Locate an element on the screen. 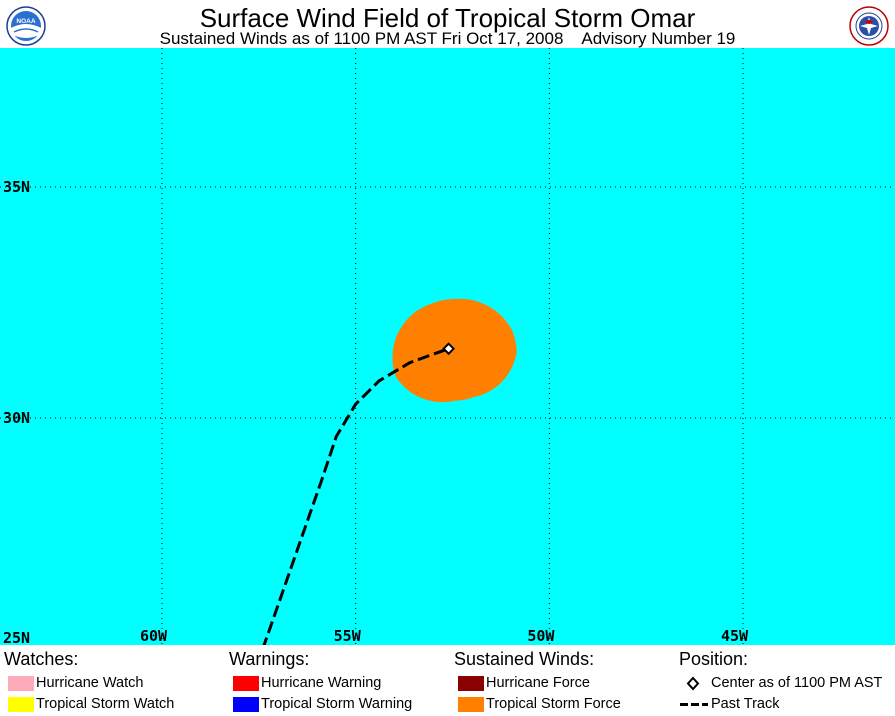  legend-label: Hurricane Warning is located at coordinates (321, 683).